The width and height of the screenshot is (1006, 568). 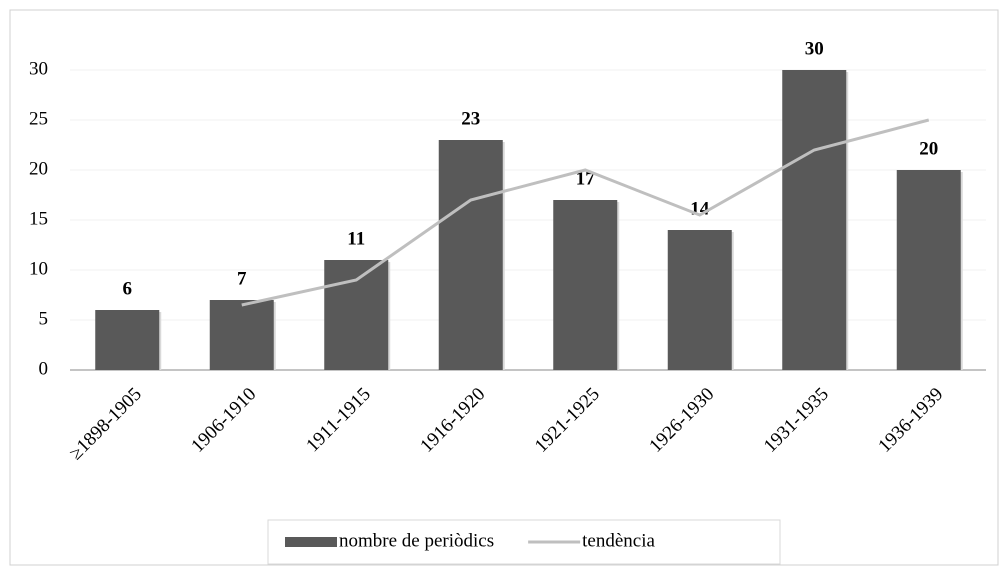 I want to click on data-label: 30, so click(x=814, y=48).